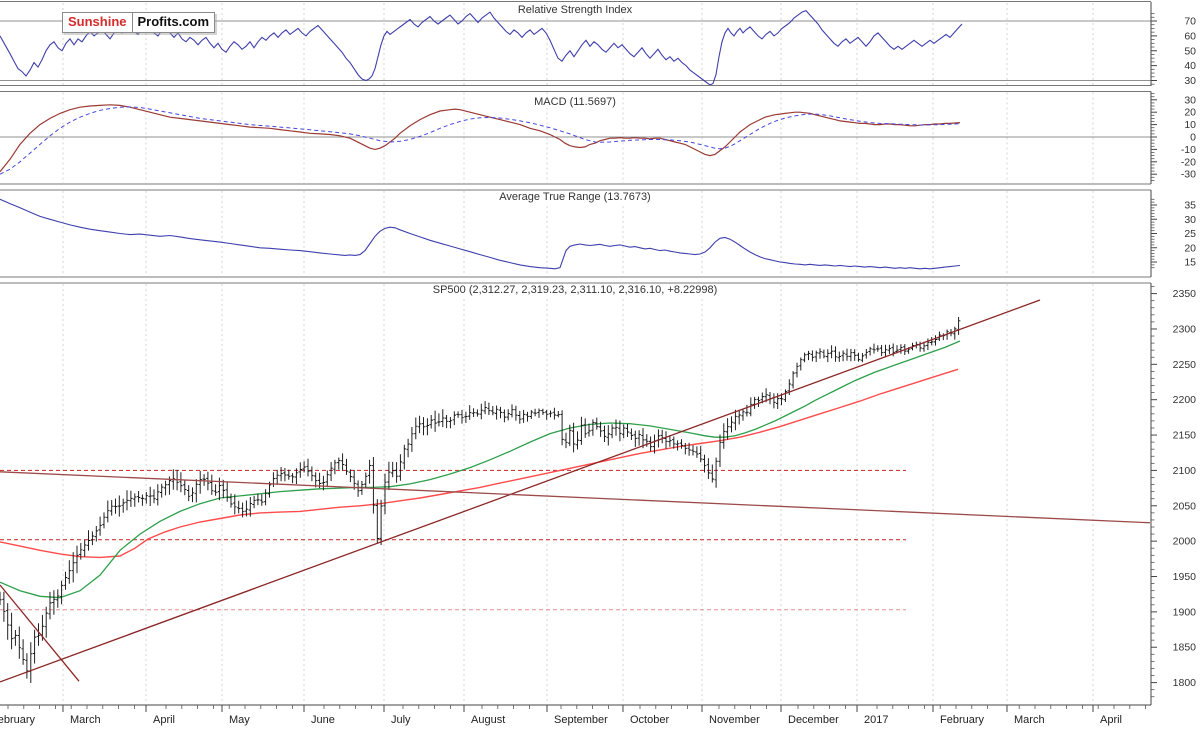 The height and width of the screenshot is (729, 1200). I want to click on month-label: December, so click(813, 720).